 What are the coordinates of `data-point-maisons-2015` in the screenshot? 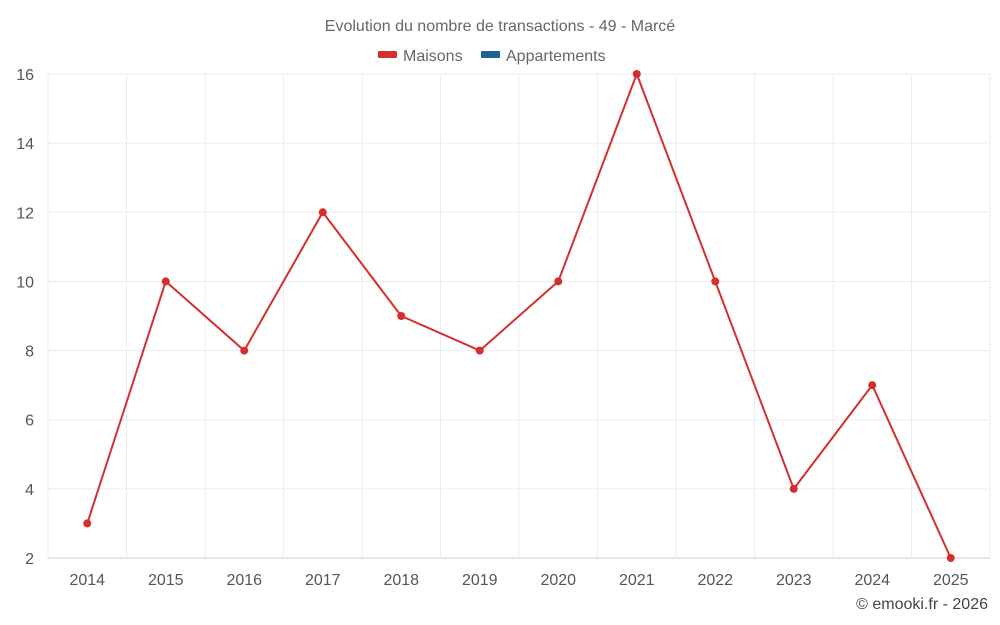 It's located at (165, 281).